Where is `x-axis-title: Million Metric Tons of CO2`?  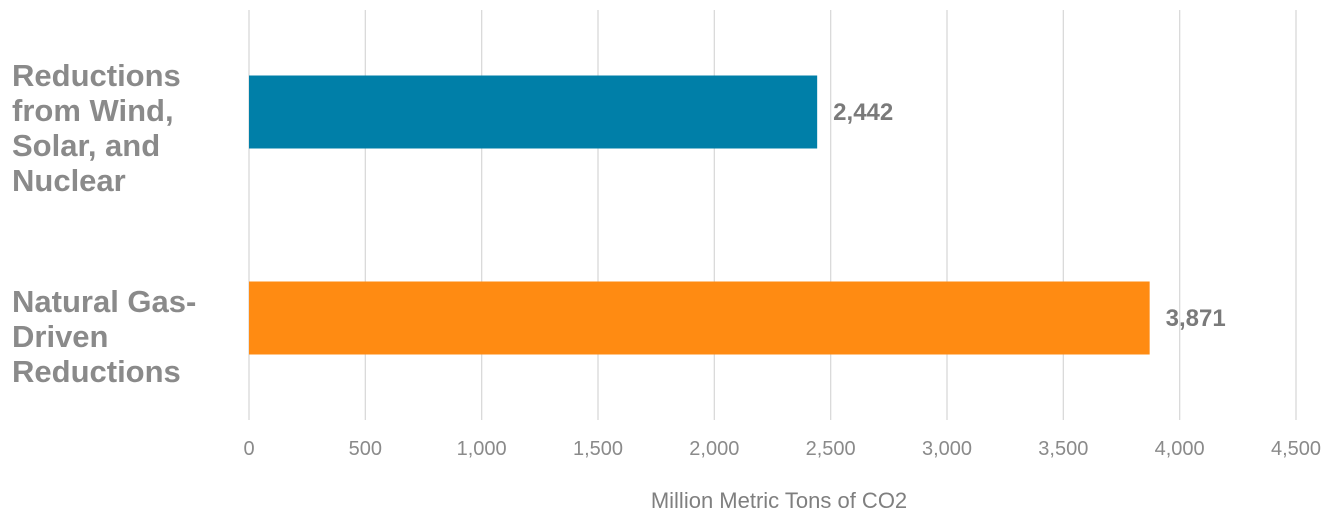
x-axis-title: Million Metric Tons of CO2 is located at coordinates (779, 500).